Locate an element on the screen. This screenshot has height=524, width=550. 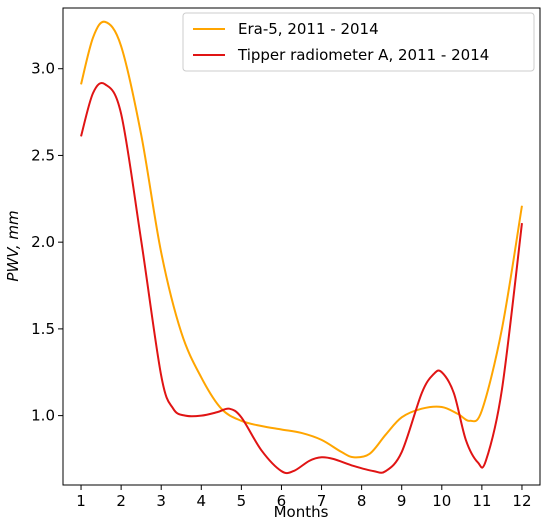
legend-box is located at coordinates (358, 42).